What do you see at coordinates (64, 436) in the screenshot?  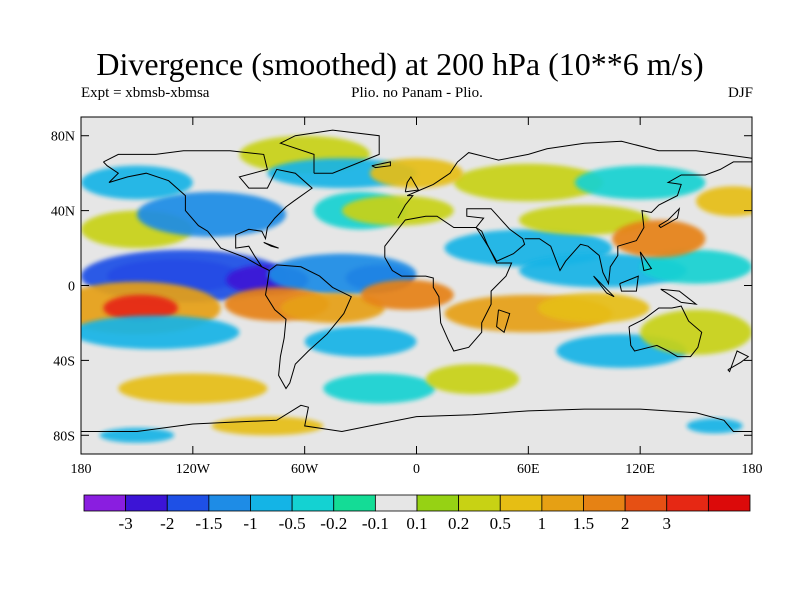 I see `lat-tick-label: 80S` at bounding box center [64, 436].